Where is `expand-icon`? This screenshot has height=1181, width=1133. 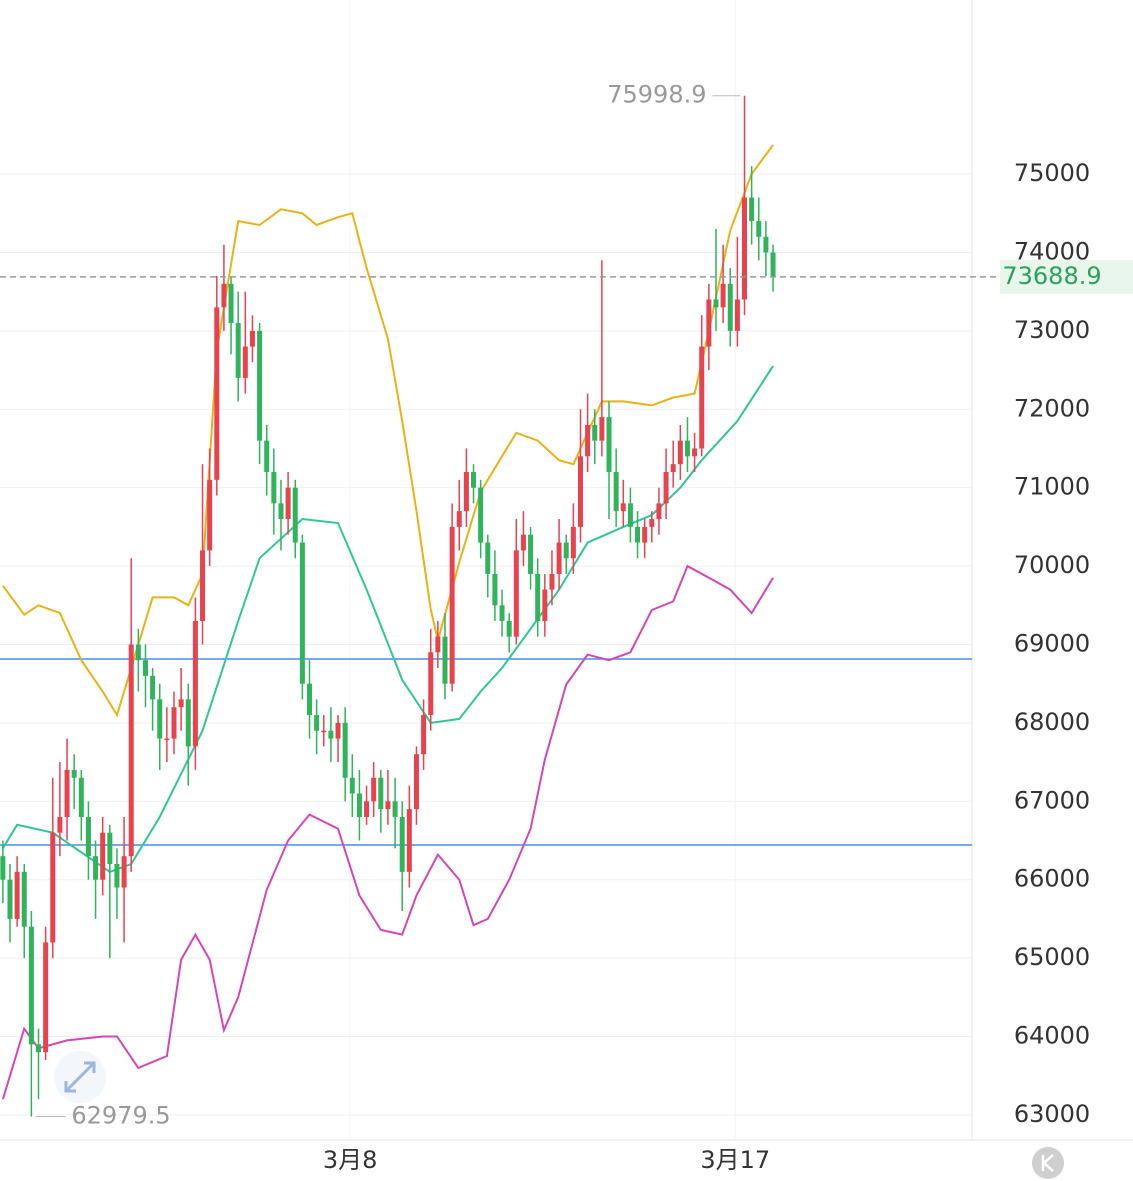 expand-icon is located at coordinates (80, 1077).